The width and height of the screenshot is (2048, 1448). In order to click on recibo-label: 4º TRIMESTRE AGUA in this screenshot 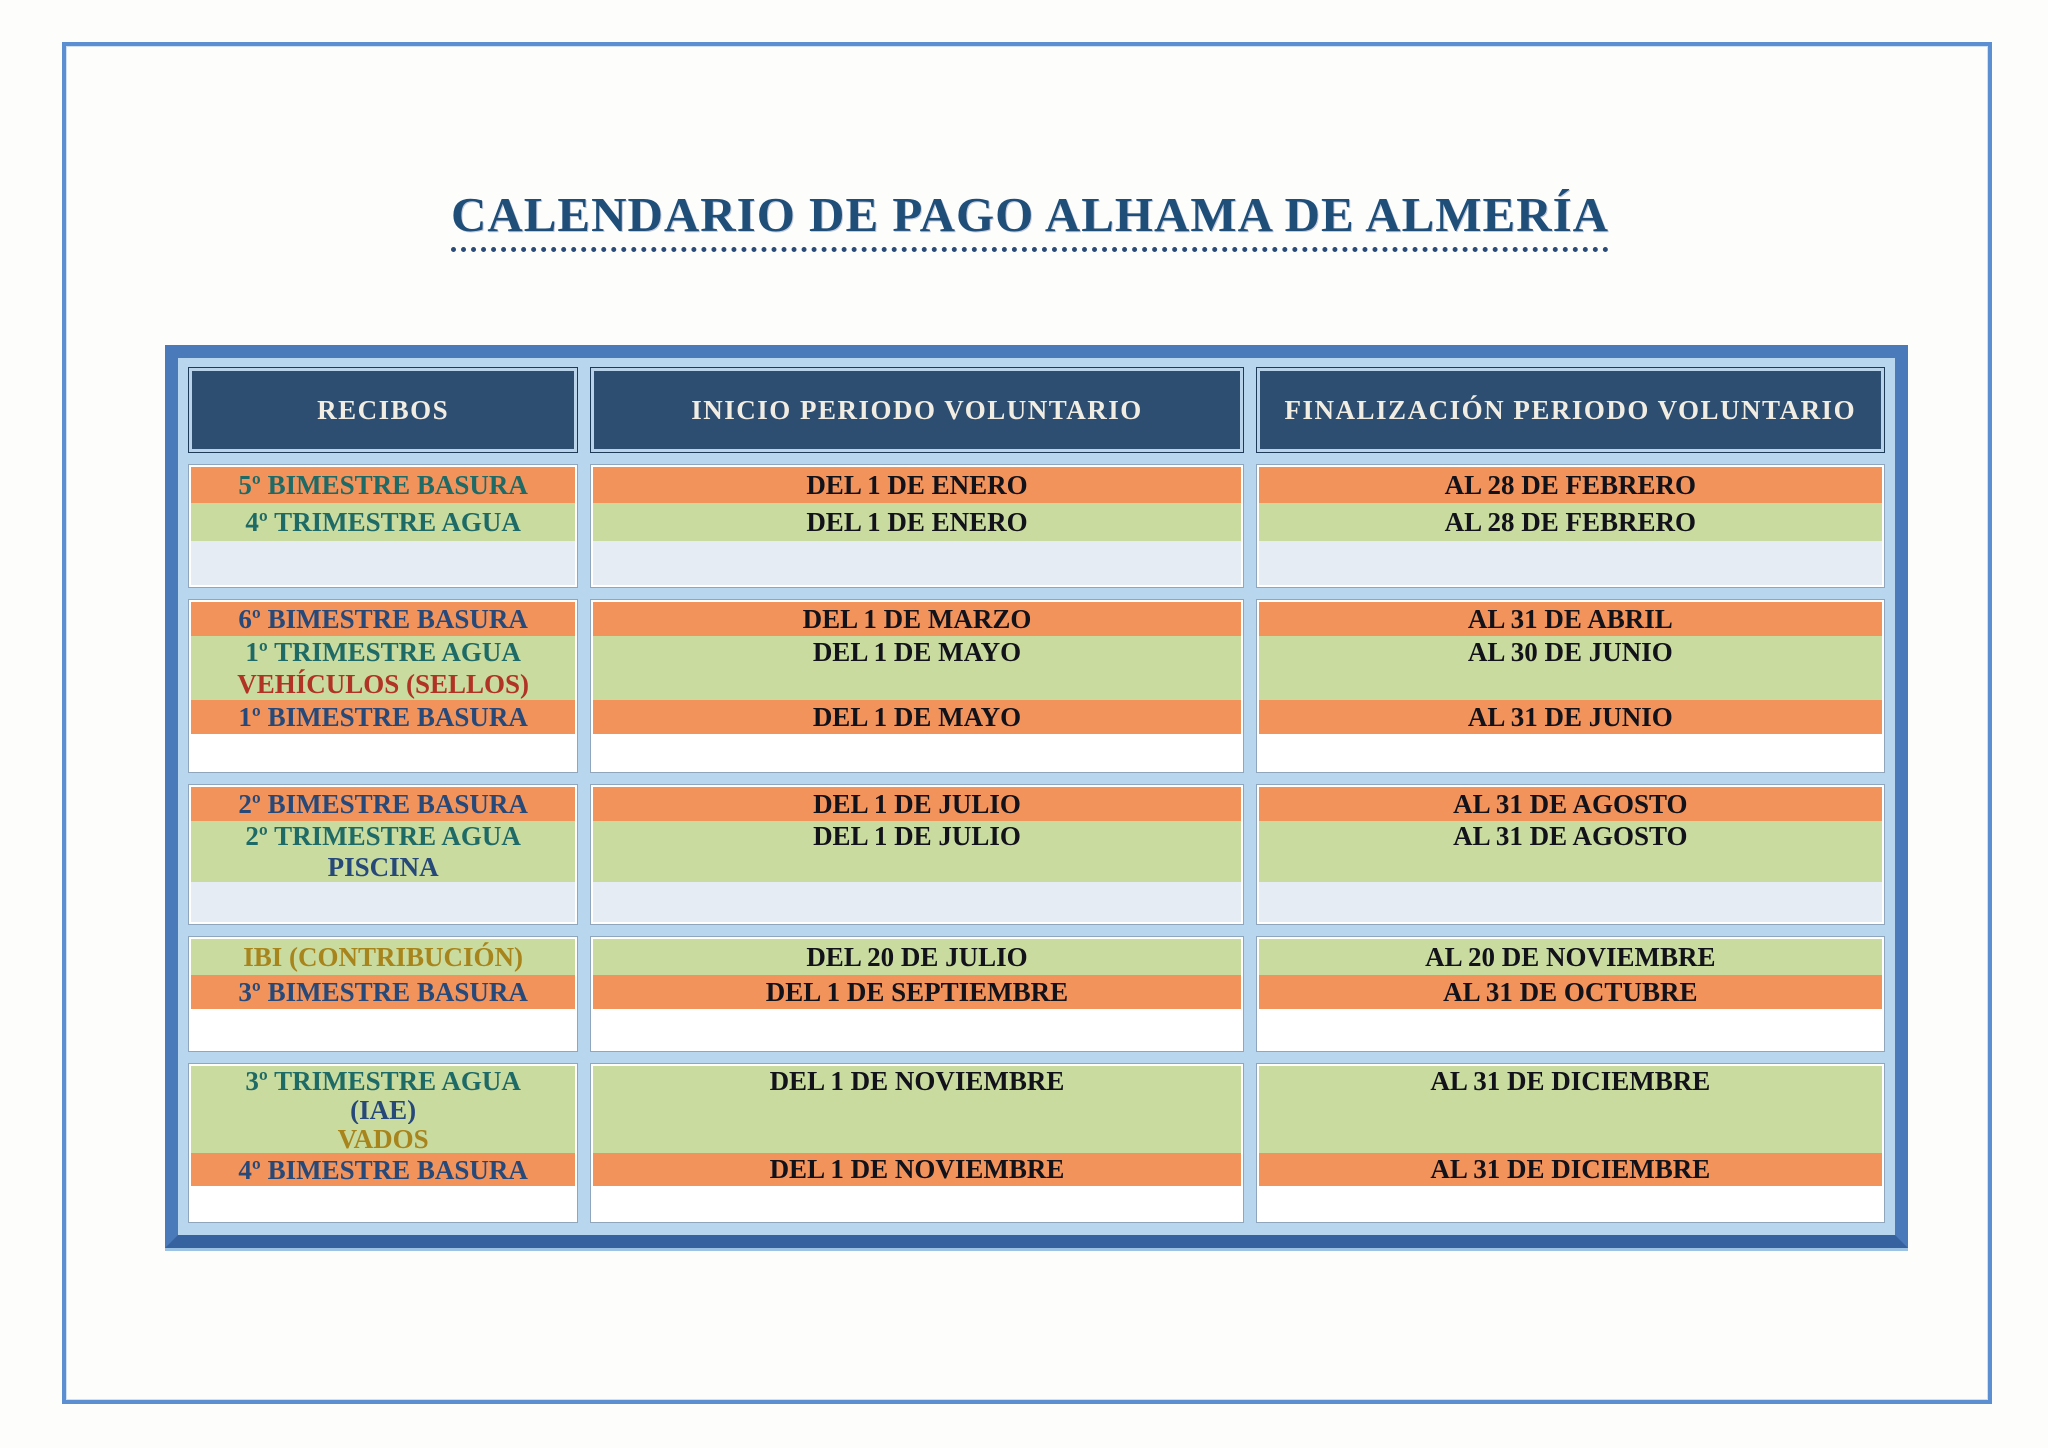, I will do `click(383, 521)`.